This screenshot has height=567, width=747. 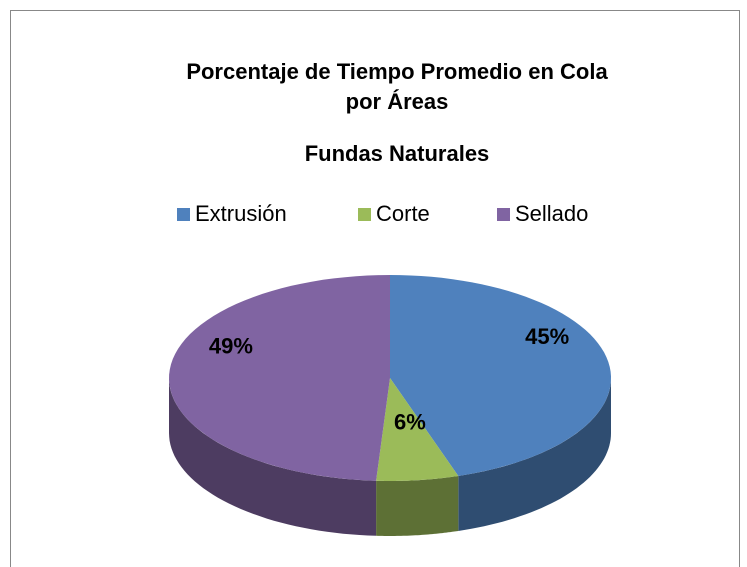 I want to click on legend-label: Extrusión, so click(x=241, y=213).